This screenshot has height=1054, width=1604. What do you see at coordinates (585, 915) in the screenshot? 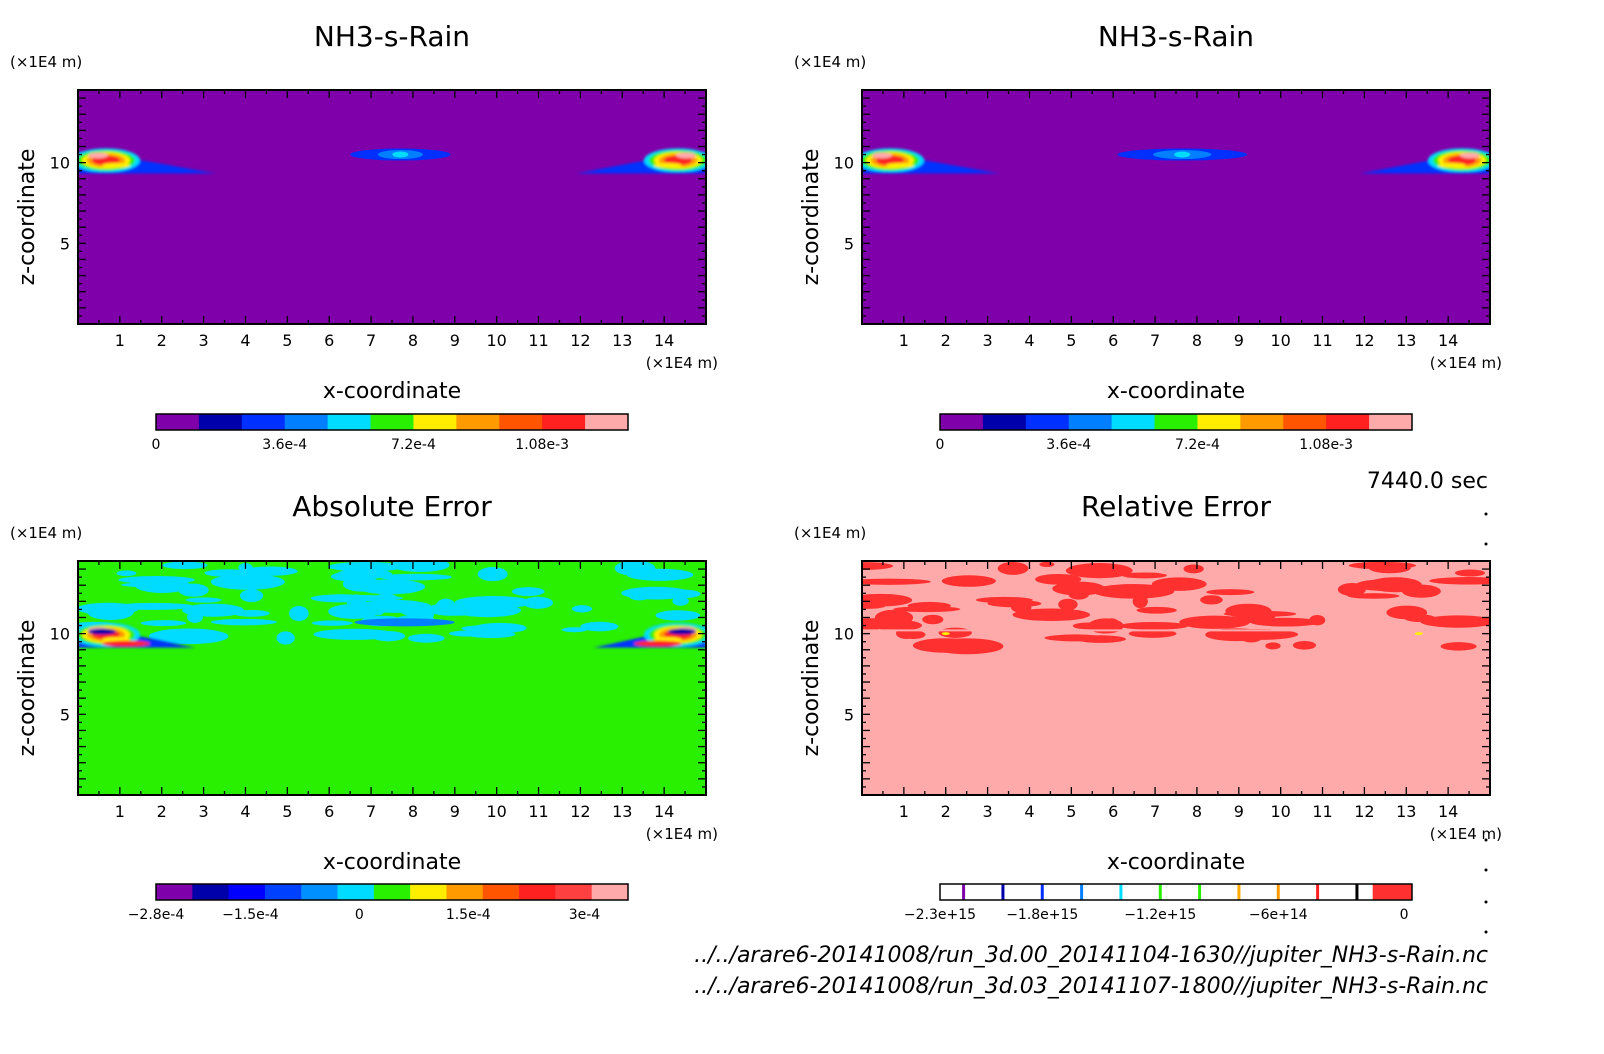
I see `colorbar-tick-label: 3e-4` at bounding box center [585, 915].